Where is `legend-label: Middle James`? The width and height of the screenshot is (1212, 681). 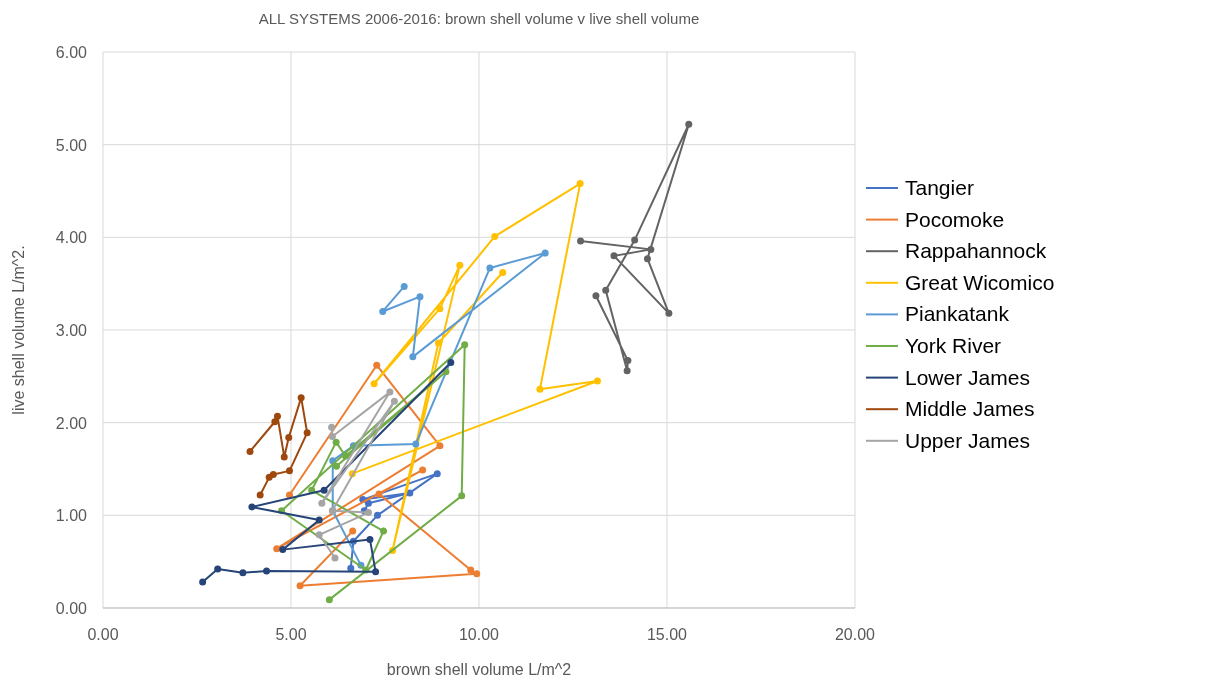 legend-label: Middle James is located at coordinates (970, 409).